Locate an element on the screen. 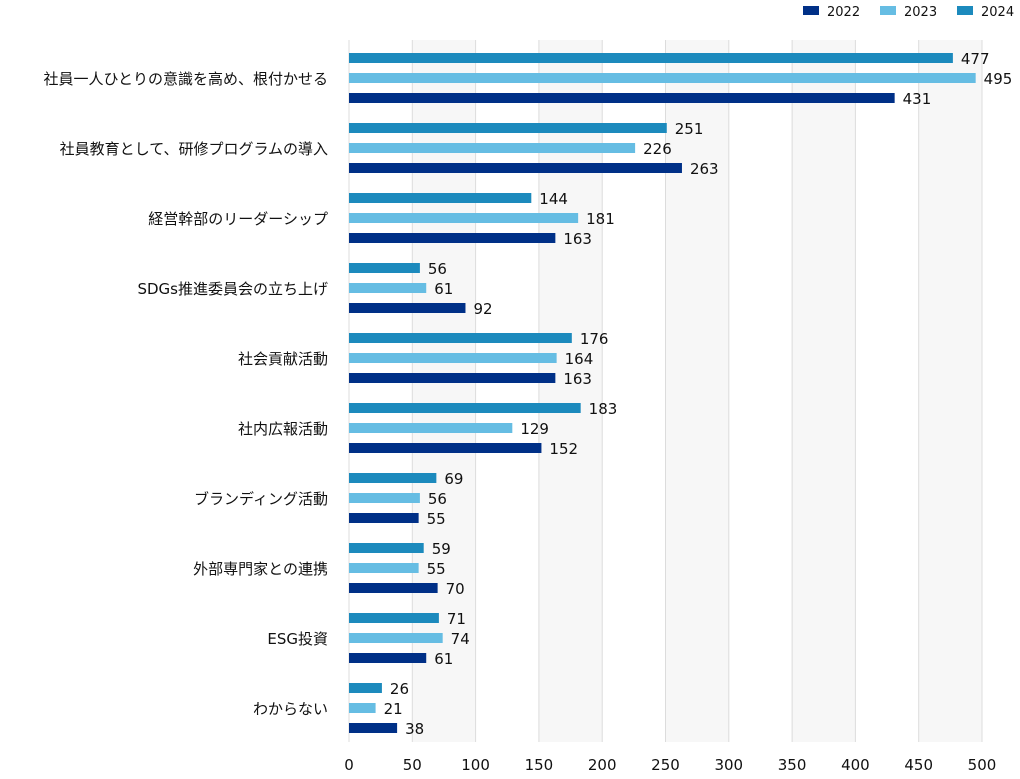 The width and height of the screenshot is (1020, 779). category-label: 社内広報活動 is located at coordinates (283, 429).